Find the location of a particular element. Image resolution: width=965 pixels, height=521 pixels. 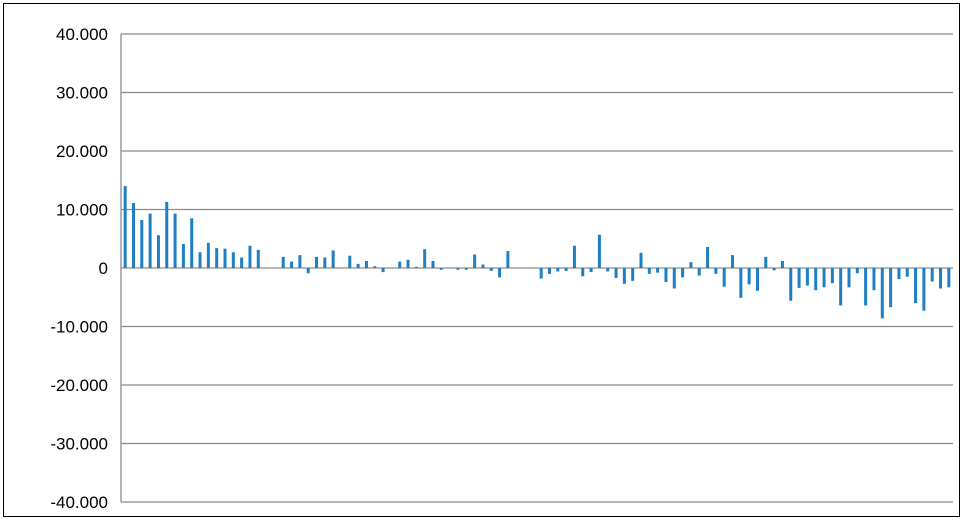

y-tick-label: 30.000 is located at coordinates (82, 93).